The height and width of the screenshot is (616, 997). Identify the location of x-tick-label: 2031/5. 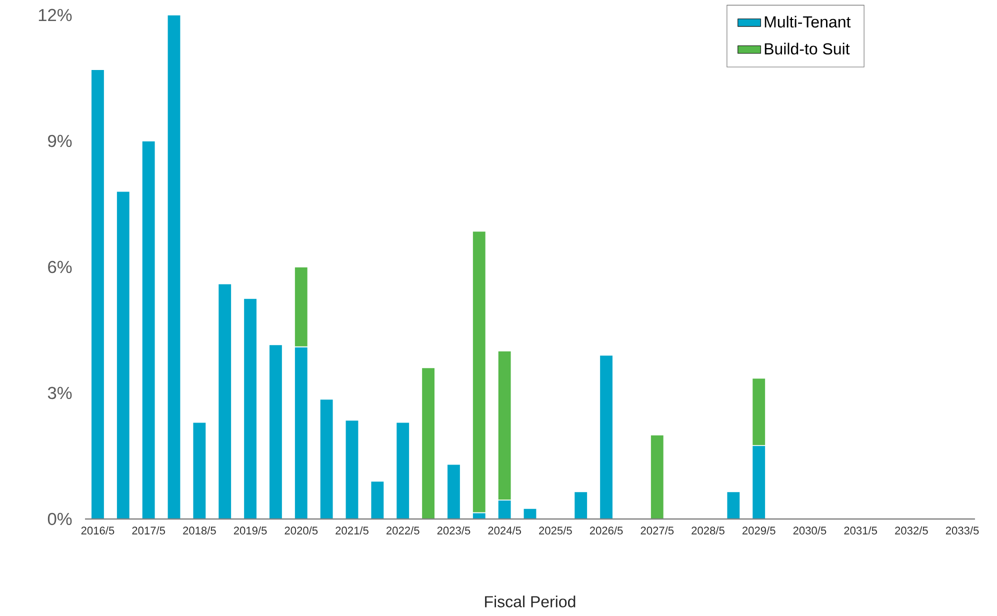
(861, 530).